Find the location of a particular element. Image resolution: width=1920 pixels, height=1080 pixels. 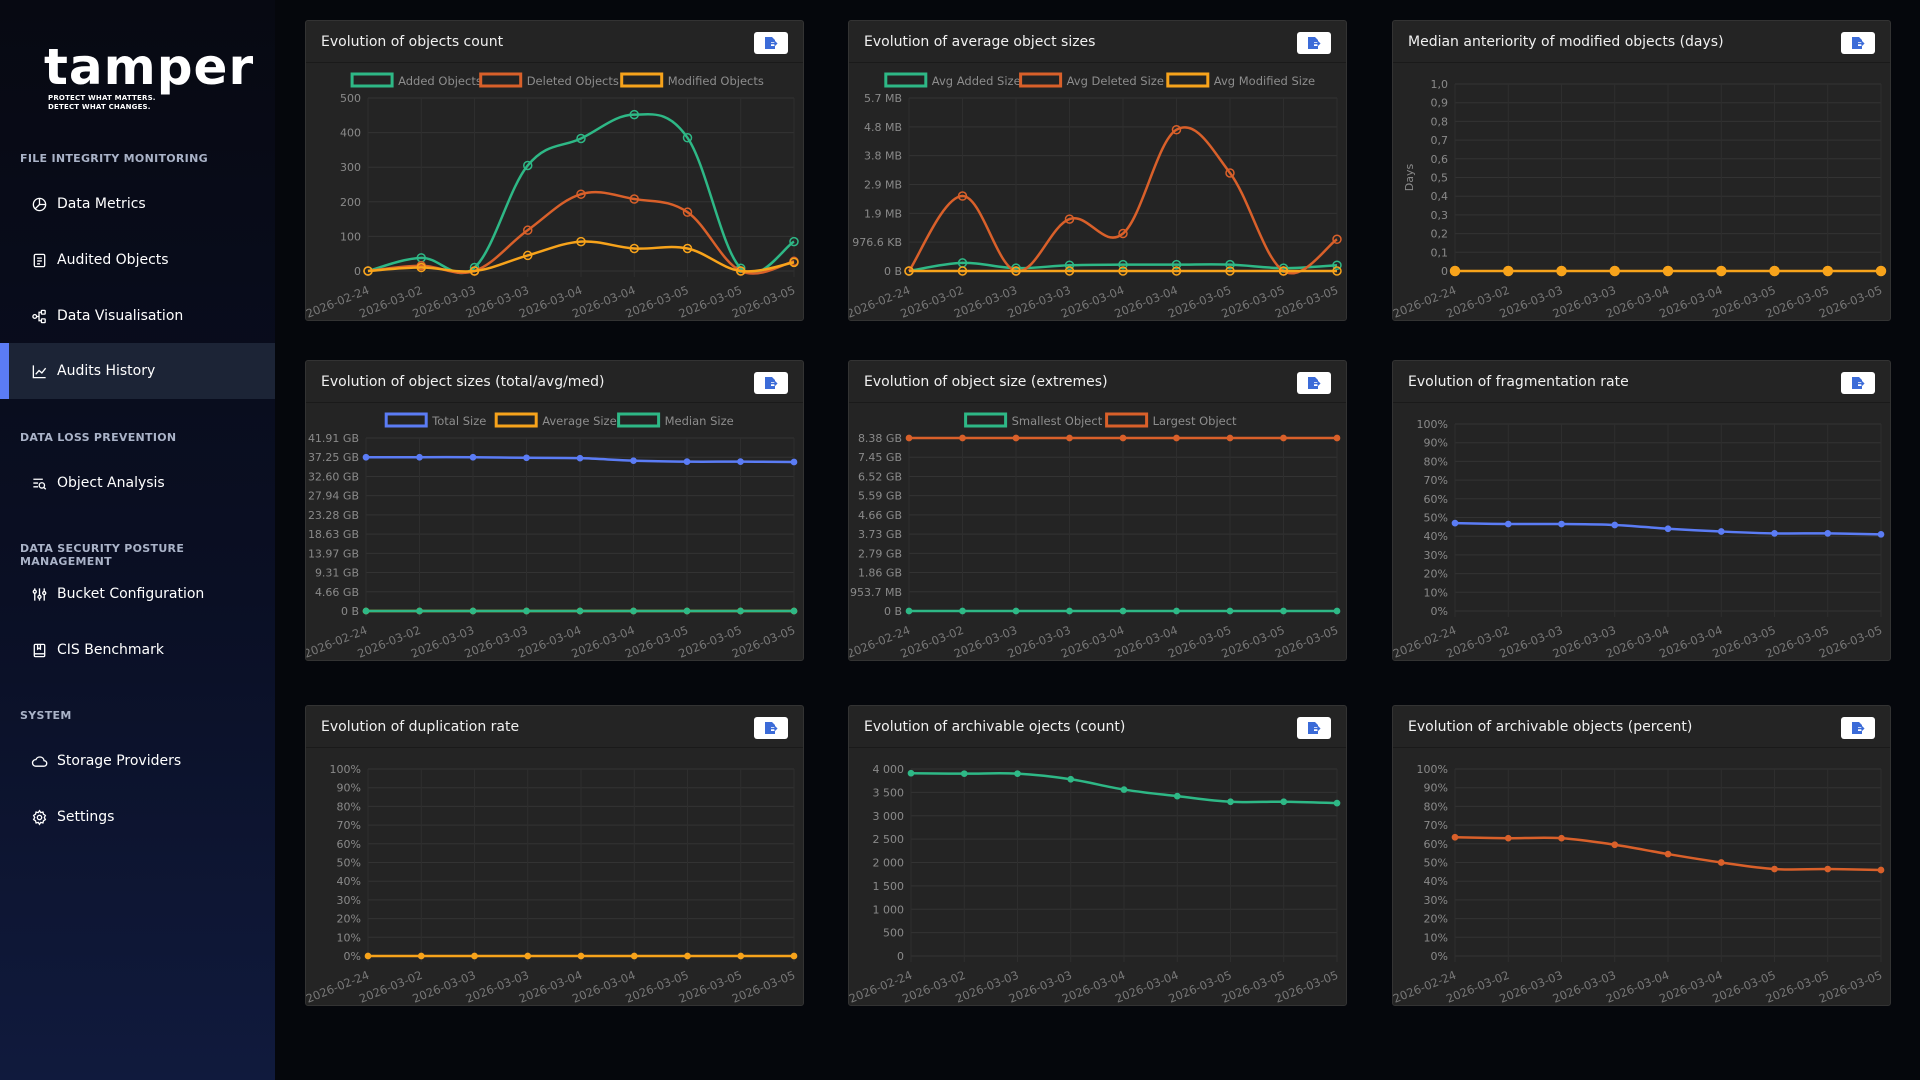

y-tick-label: 2.9 MB is located at coordinates (883, 185).